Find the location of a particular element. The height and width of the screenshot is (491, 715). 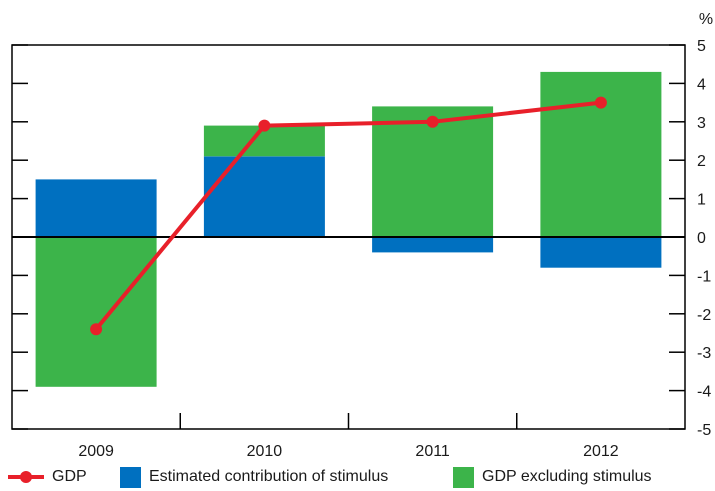

gdp-point-2011 is located at coordinates (432, 121).